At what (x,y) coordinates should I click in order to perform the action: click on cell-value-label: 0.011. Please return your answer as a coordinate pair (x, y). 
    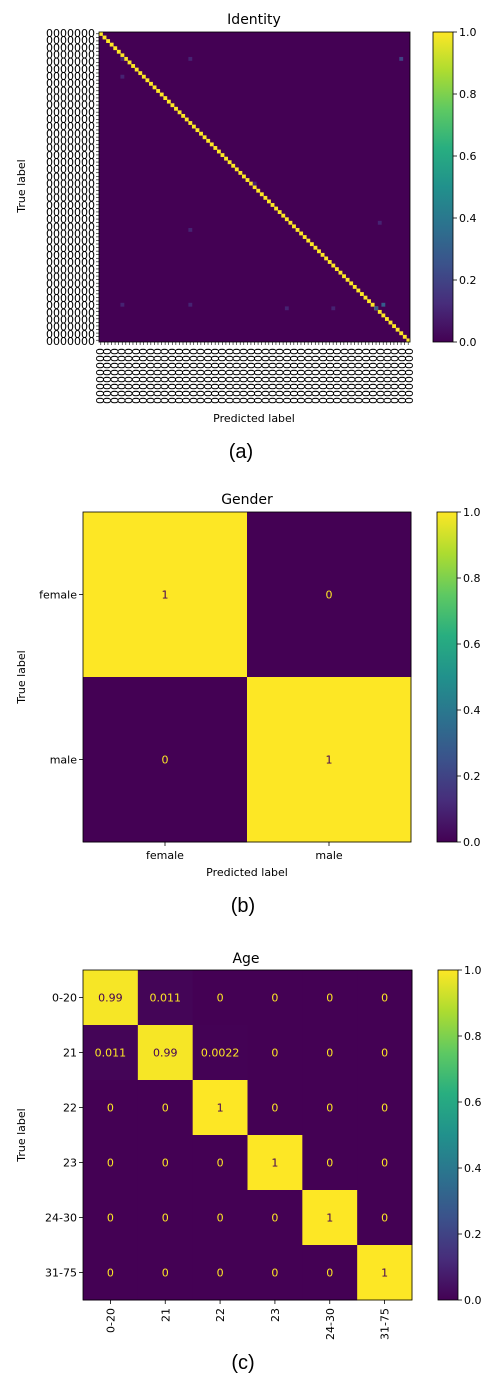
    Looking at the image, I should click on (111, 1053).